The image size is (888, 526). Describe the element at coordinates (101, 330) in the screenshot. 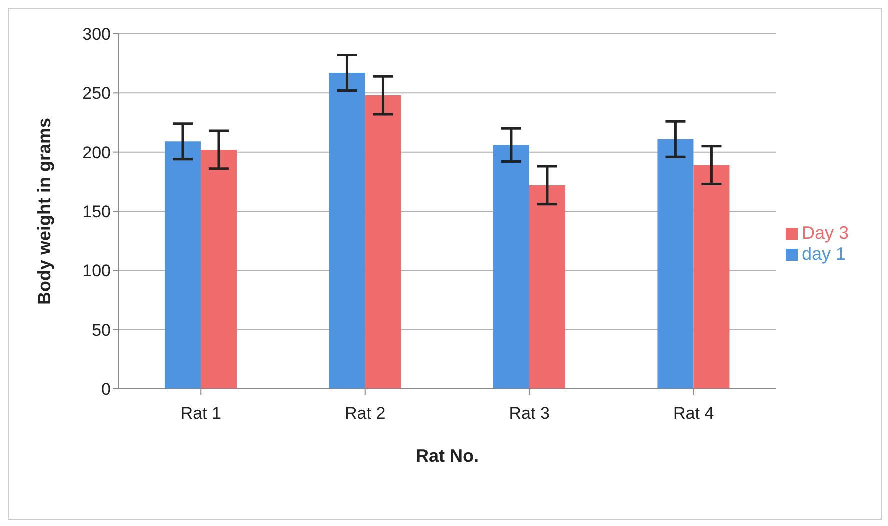

I see `y-tick-label: 50` at that location.